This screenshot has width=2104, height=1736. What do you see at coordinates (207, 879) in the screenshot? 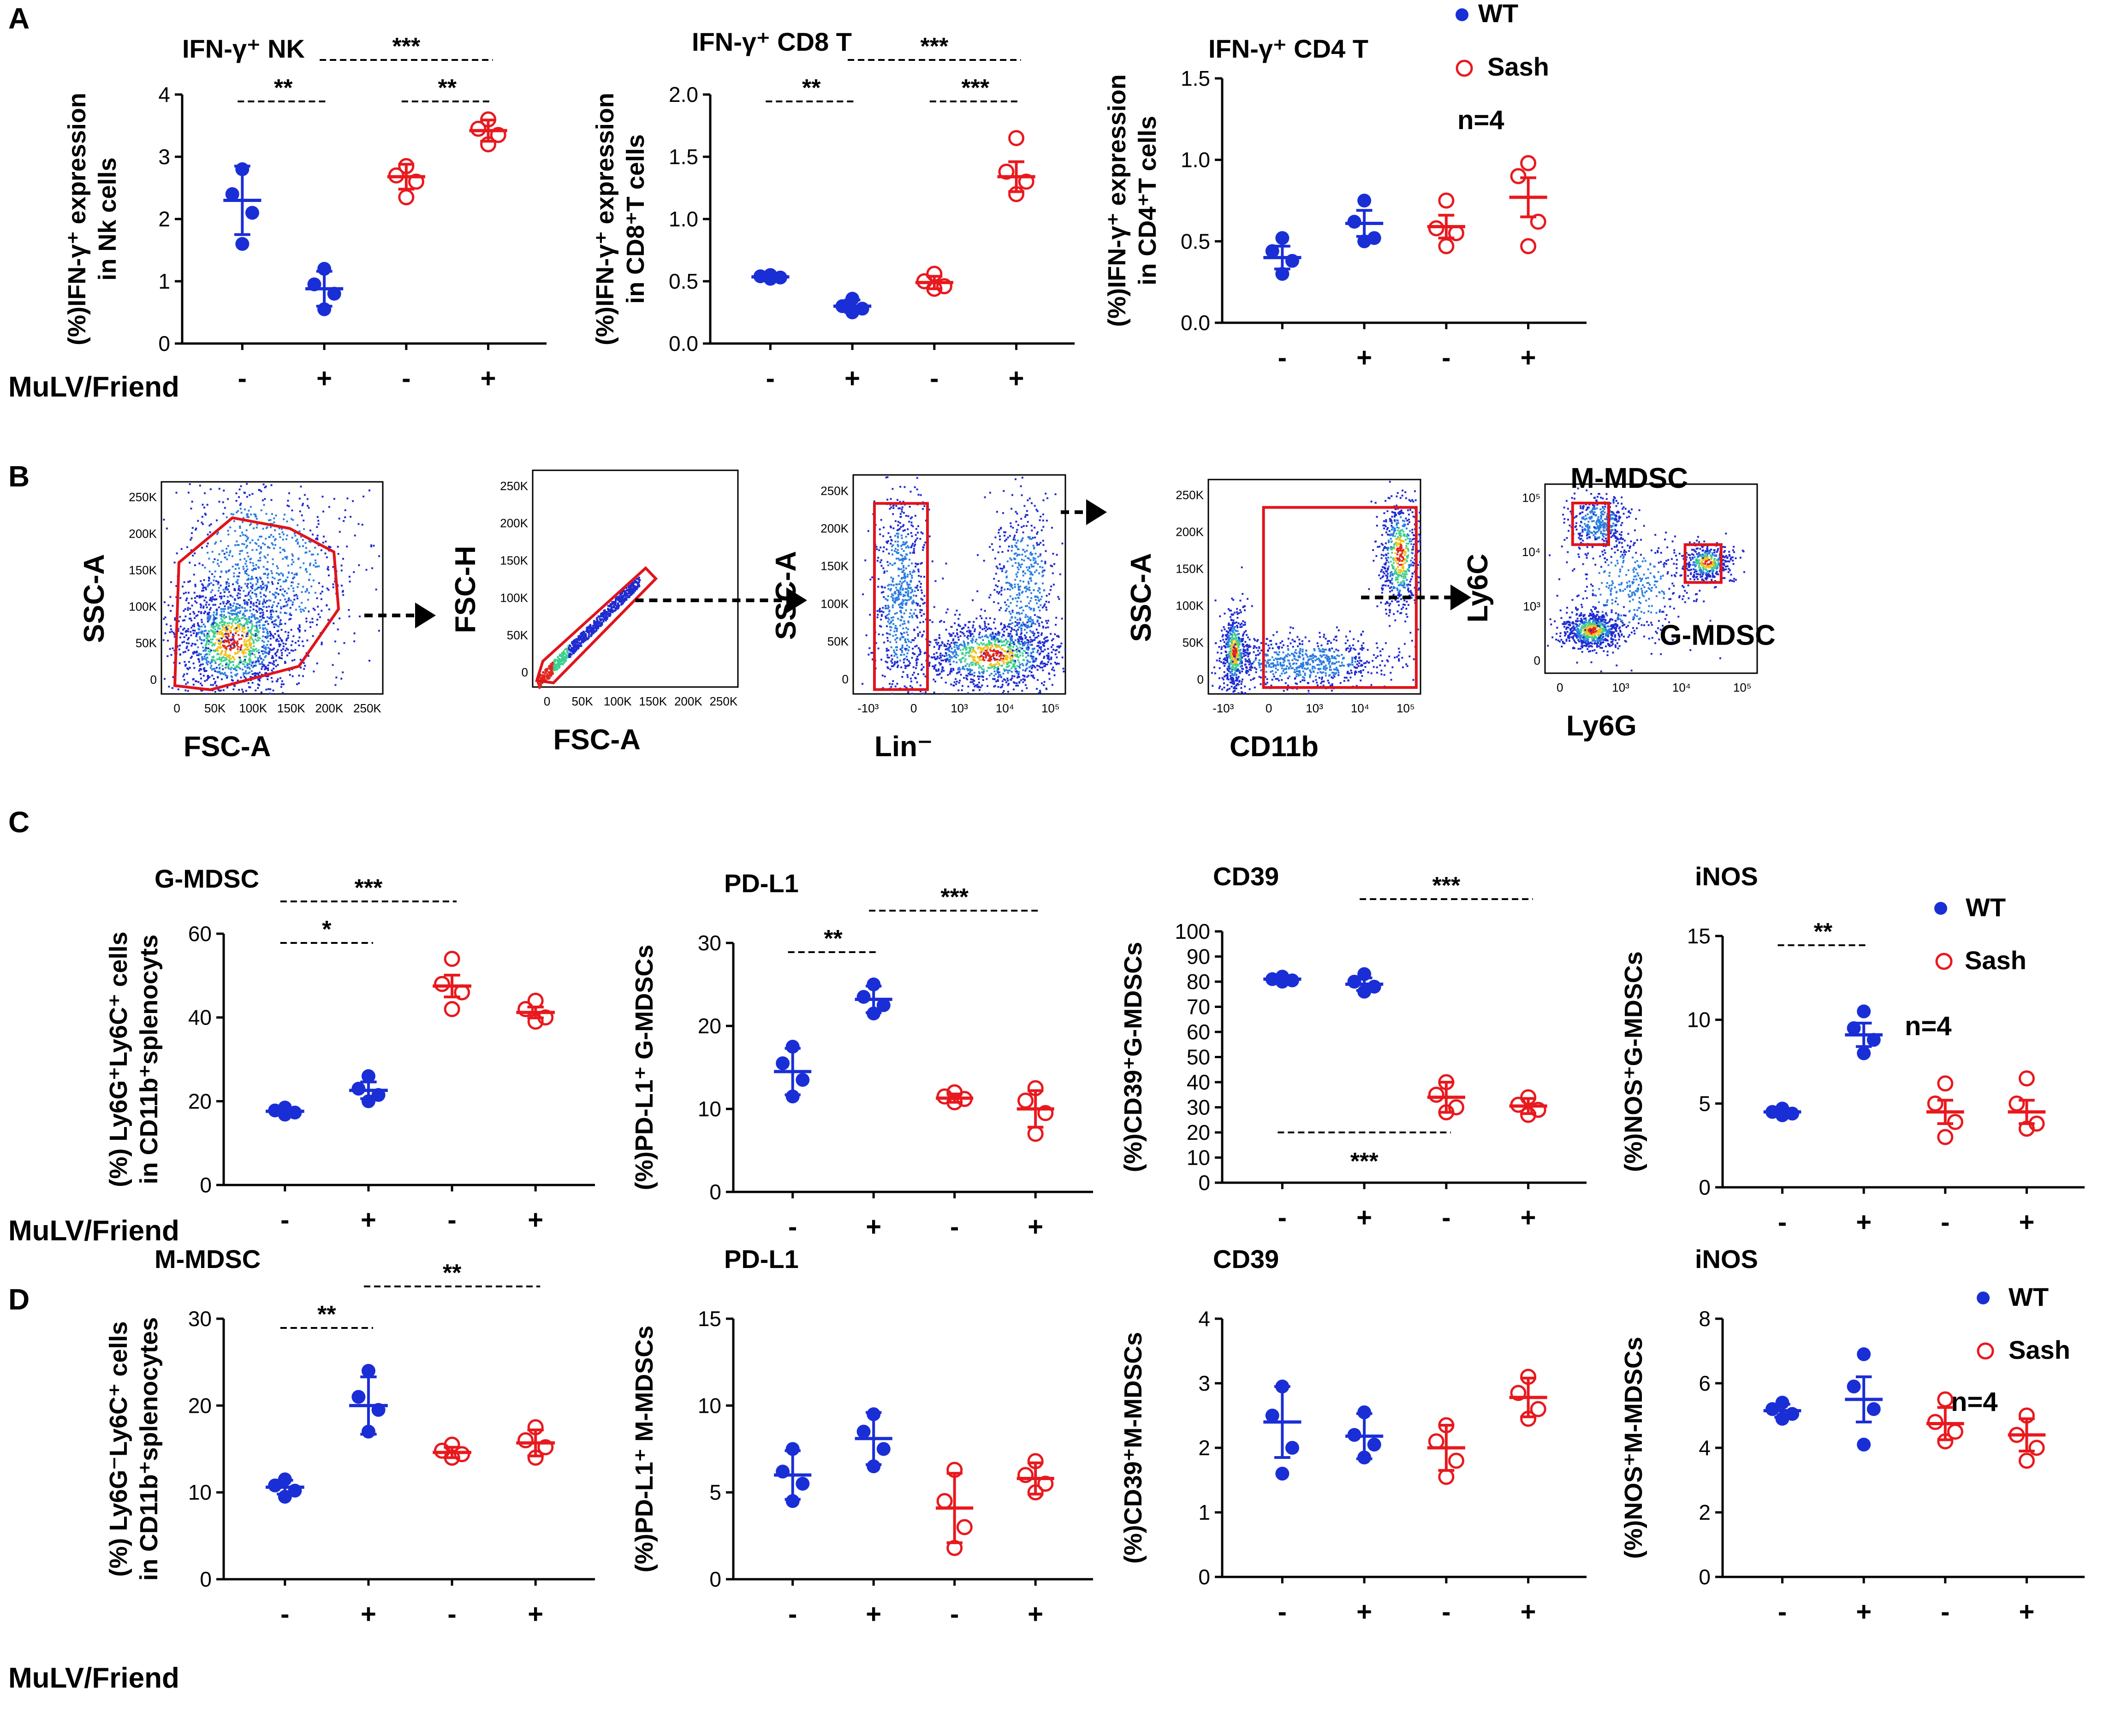
I see `chart-title: G-MDSC` at bounding box center [207, 879].